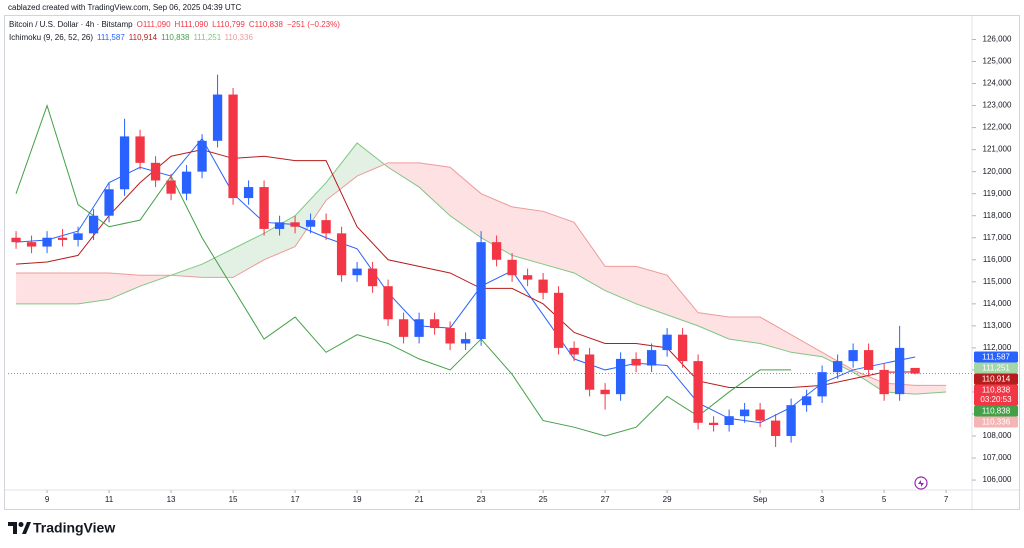 Image resolution: width=1024 pixels, height=548 pixels. I want to click on price-badge-label: 111,251, so click(996, 367).